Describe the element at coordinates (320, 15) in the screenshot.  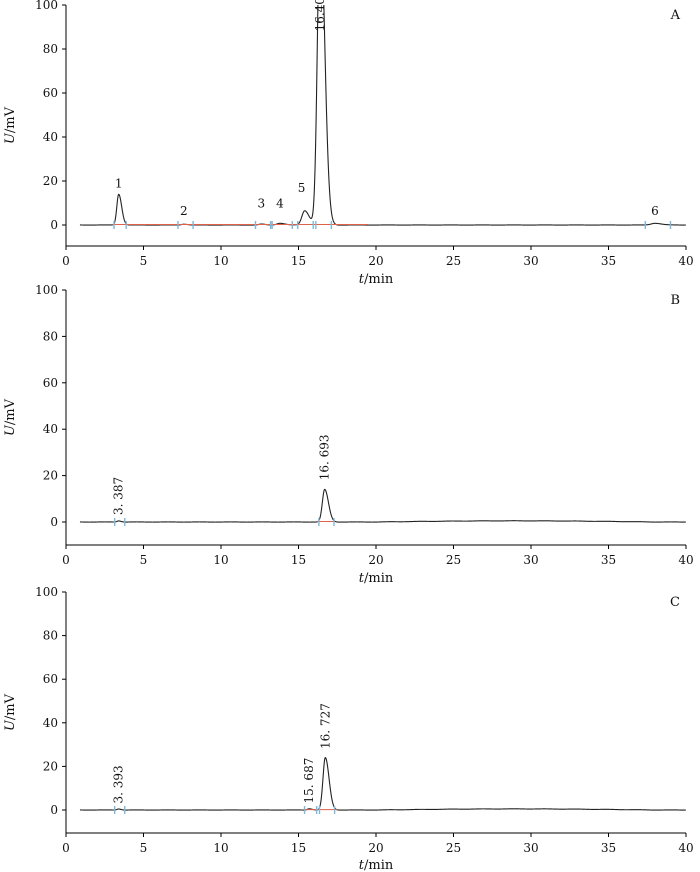
I see `peak-label: 16.400` at that location.